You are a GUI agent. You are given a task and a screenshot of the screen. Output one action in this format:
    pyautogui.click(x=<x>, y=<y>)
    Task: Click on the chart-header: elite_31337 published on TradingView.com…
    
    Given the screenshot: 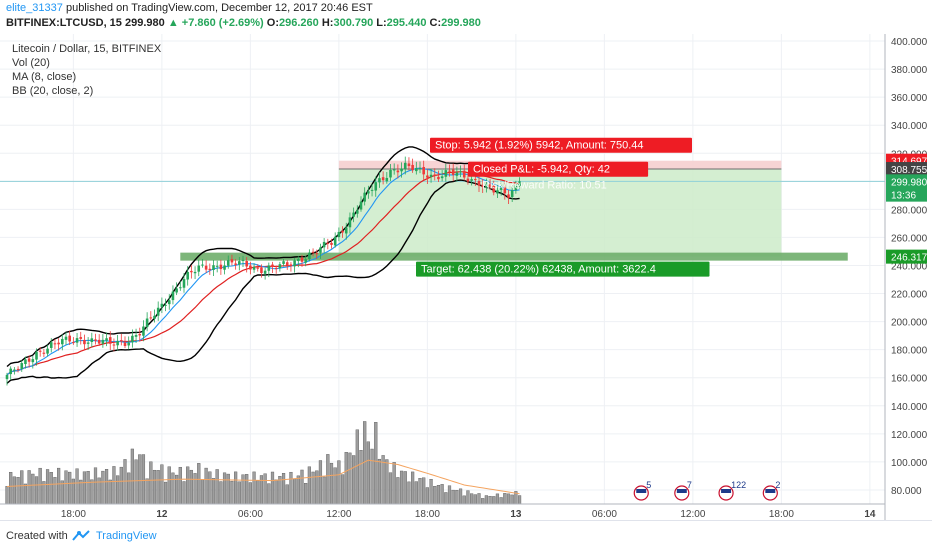 What is the action you would take?
    pyautogui.click(x=466, y=17)
    